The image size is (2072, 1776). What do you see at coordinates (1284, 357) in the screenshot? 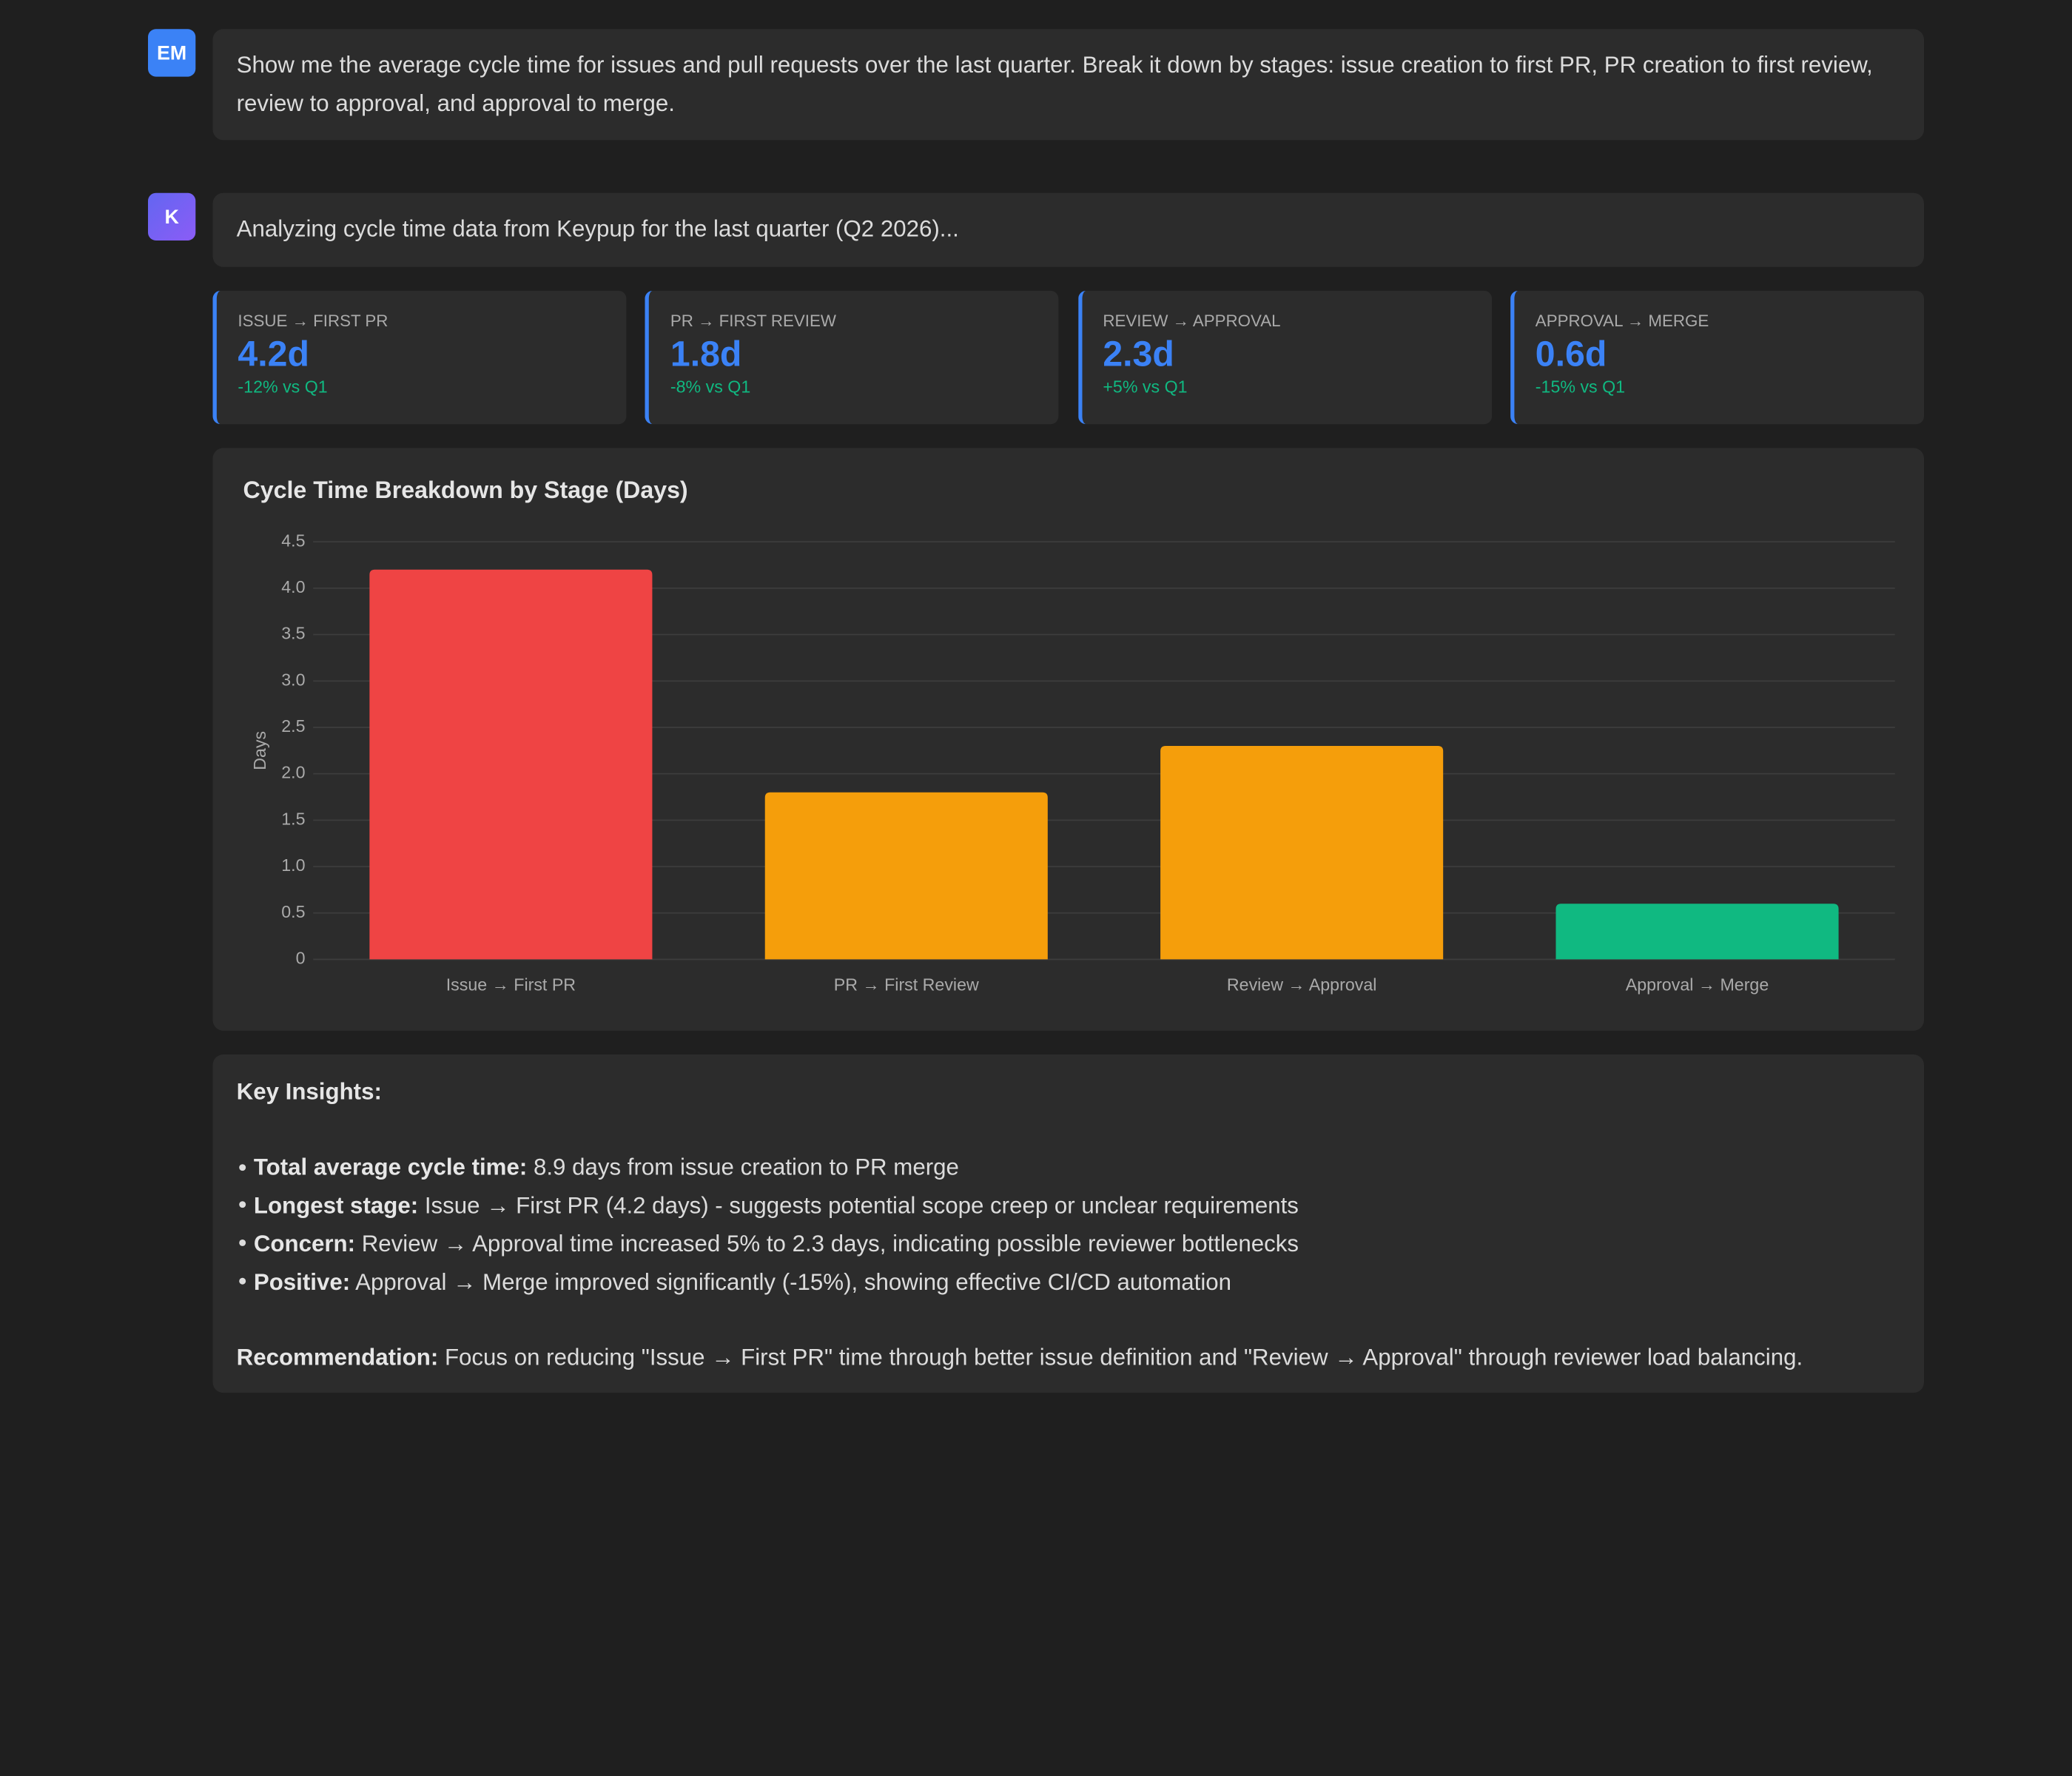
I see `kpi-card: REVIEW → APPROVAL 2.3d +5% vs Q1` at bounding box center [1284, 357].